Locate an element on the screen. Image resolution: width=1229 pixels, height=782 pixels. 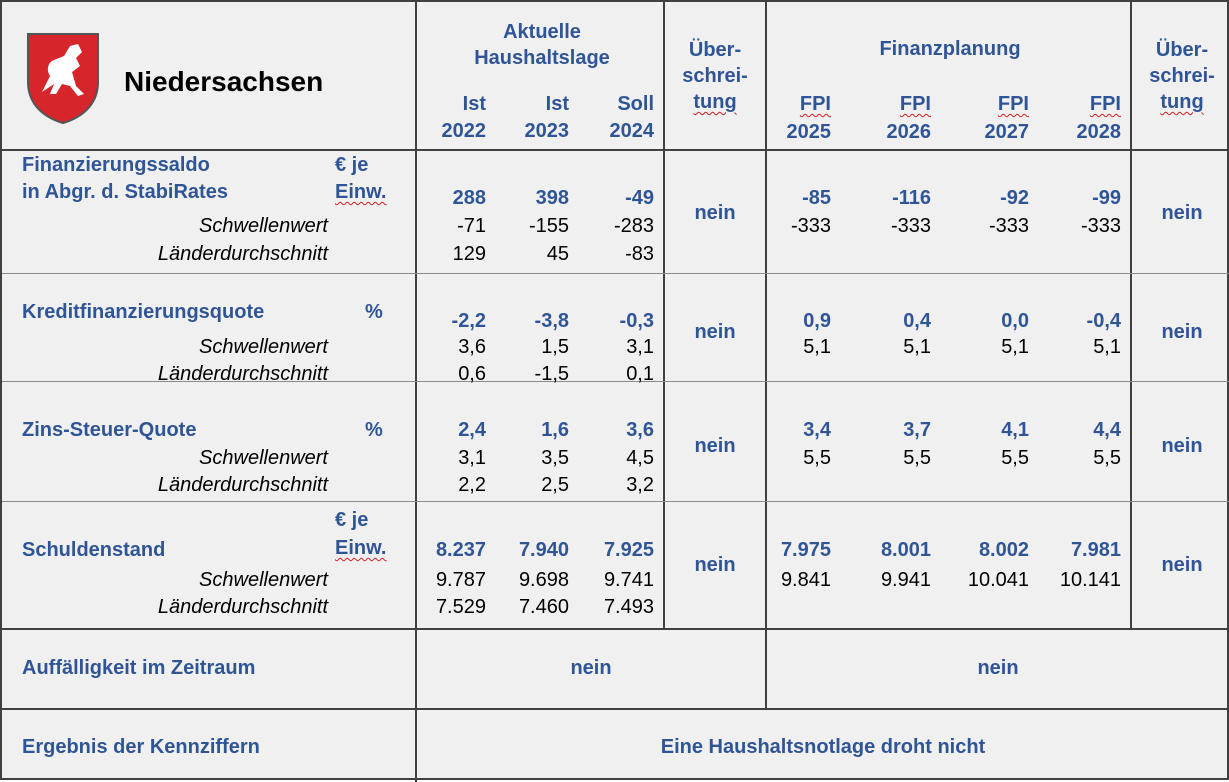
column-header: 2023 is located at coordinates (547, 131).